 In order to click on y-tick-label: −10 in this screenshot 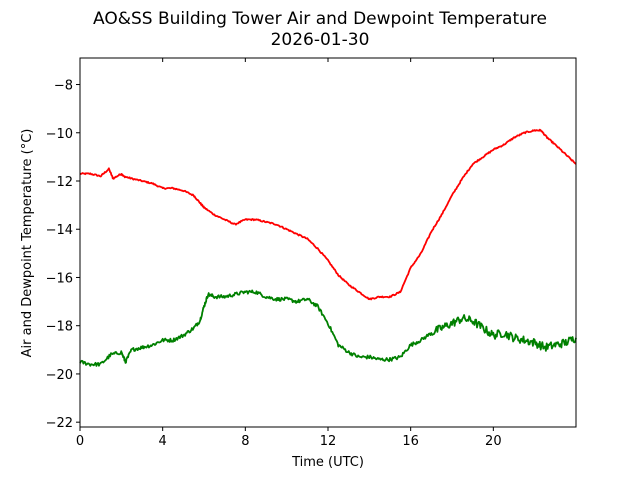, I will do `click(59, 134)`.